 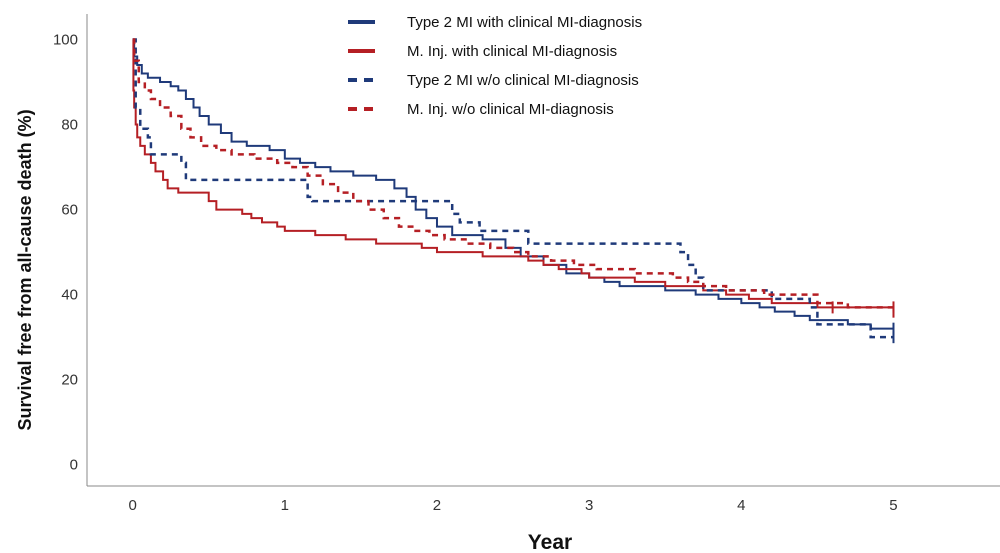 What do you see at coordinates (512, 51) in the screenshot?
I see `legend-label: M. Inj. with clinical MI-diagnosis` at bounding box center [512, 51].